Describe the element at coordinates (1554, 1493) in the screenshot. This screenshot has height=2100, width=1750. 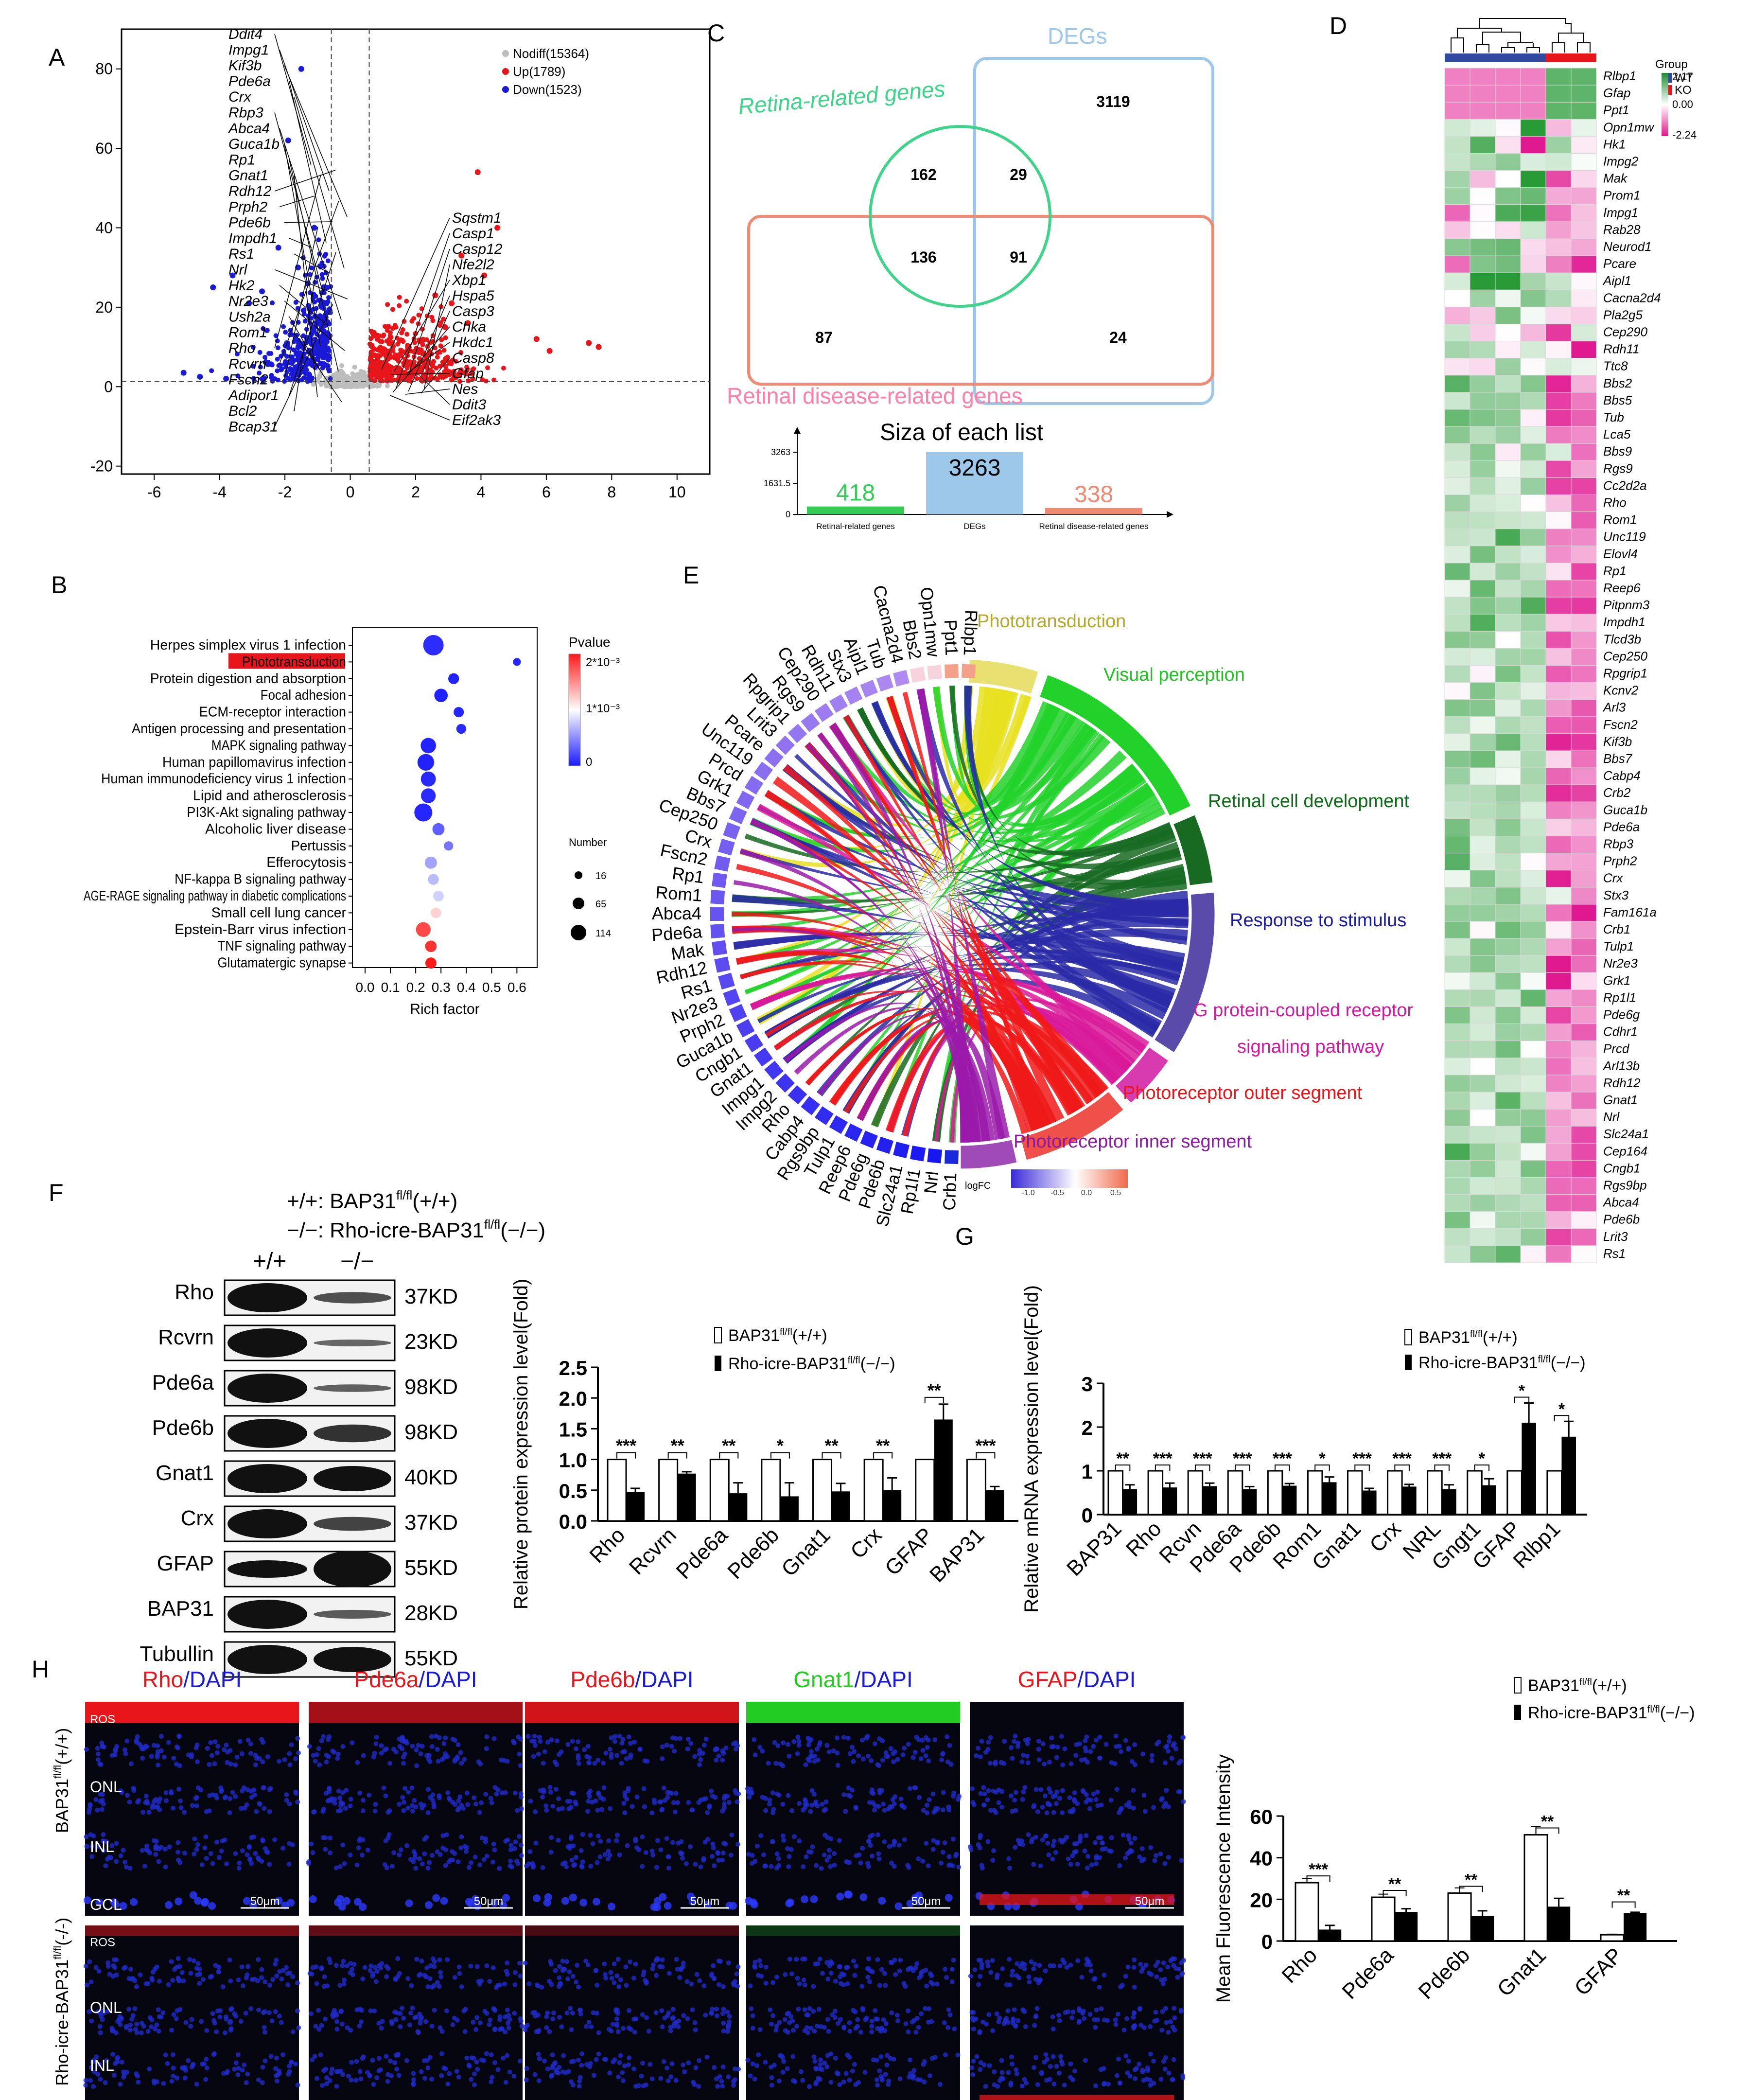
I see `bar-control` at that location.